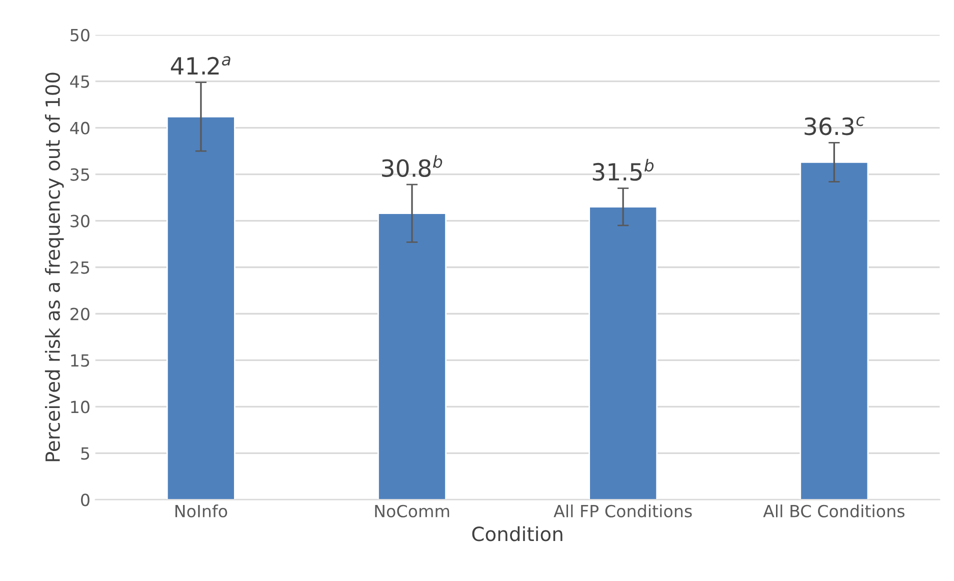 This screenshot has height=581, width=954. I want to click on y-tick-label: 40, so click(80, 128).